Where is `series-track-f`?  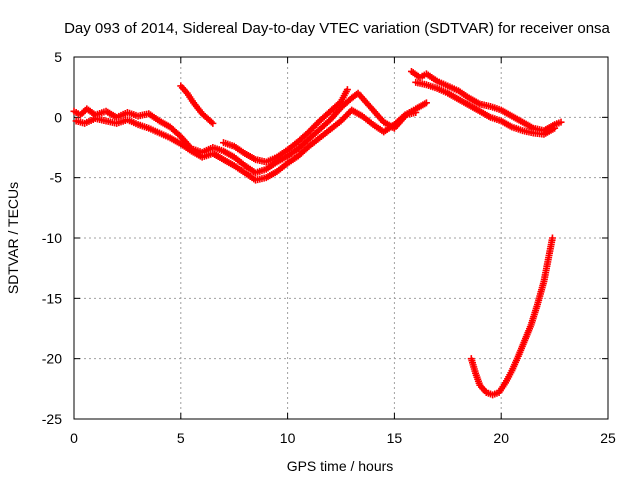 series-track-f is located at coordinates (485, 108).